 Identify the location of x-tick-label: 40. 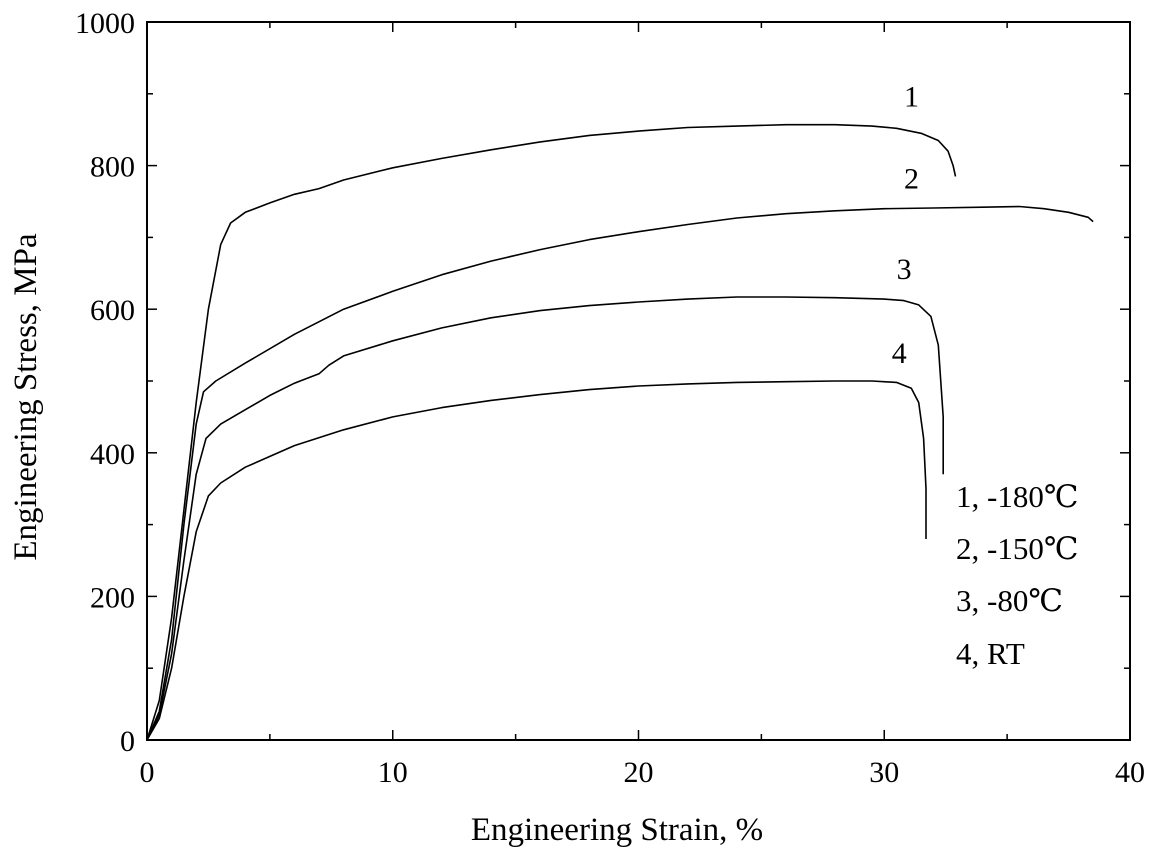
(1130, 772).